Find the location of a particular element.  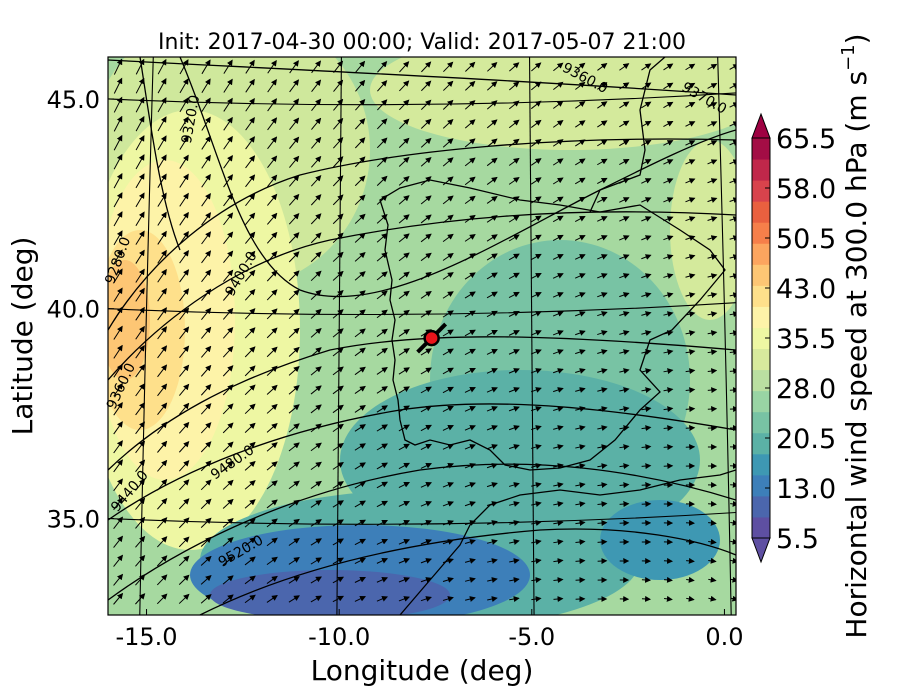

x-tick-label: -10.0 is located at coordinates (339, 637).